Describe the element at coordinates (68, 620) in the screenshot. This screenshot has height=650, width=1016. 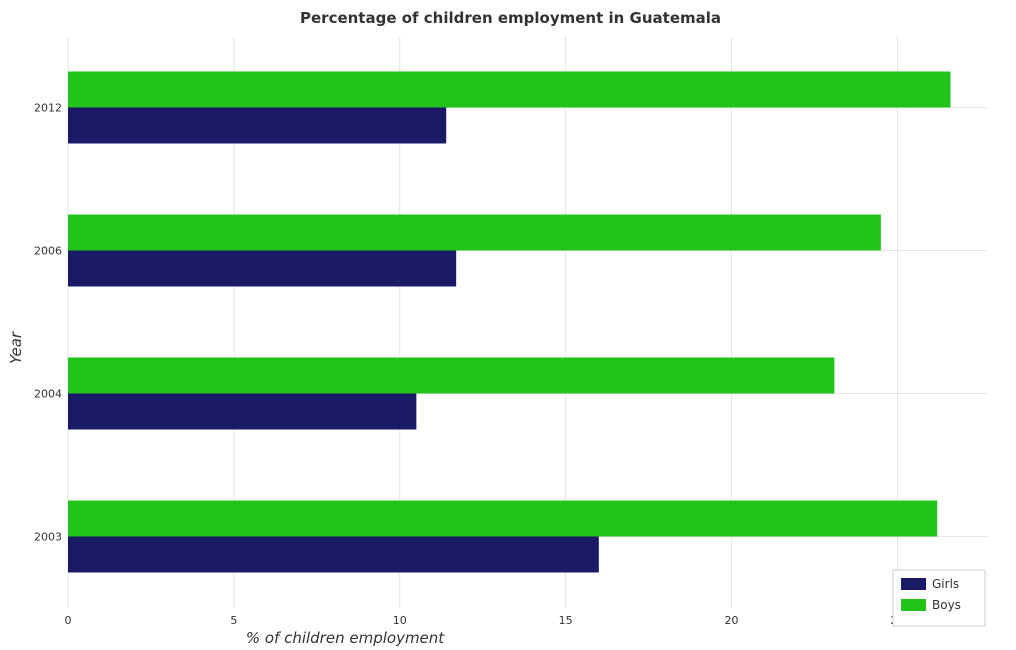
I see `x-tick-label: 0` at that location.